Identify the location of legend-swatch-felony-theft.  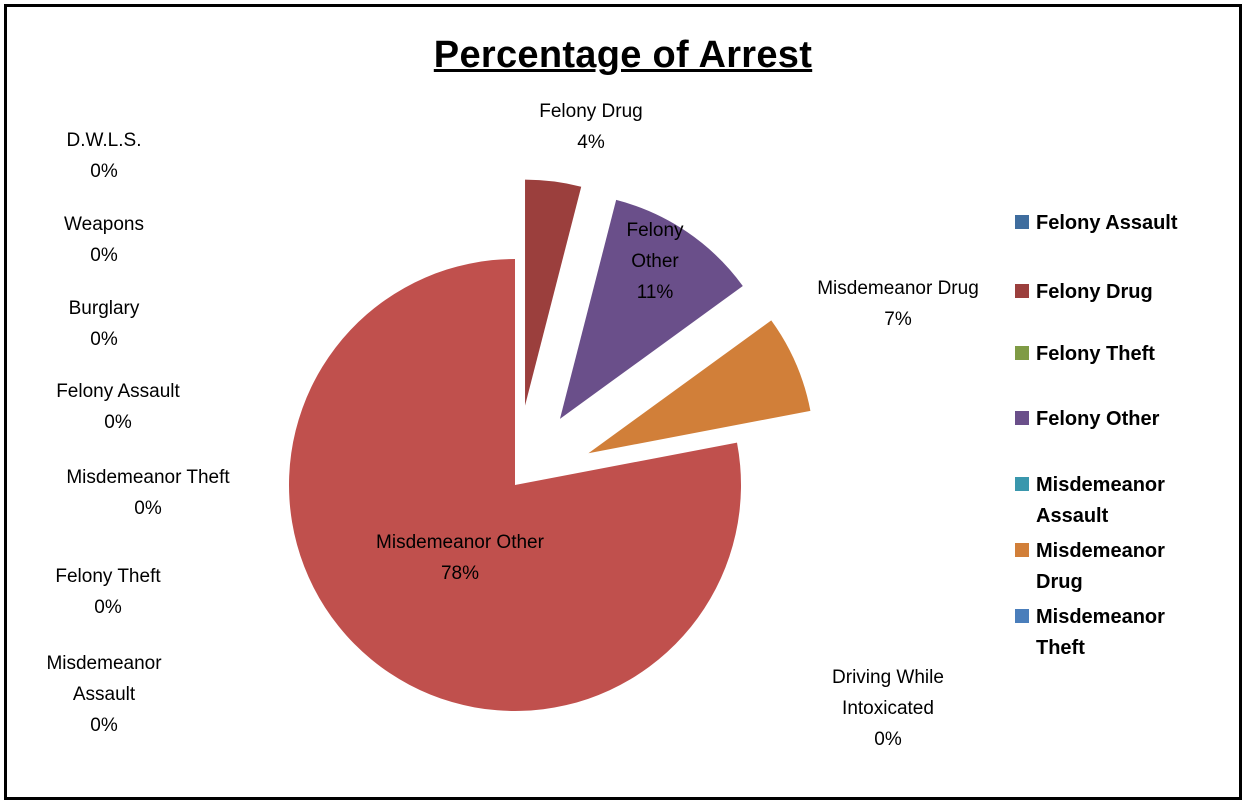
(1022, 353).